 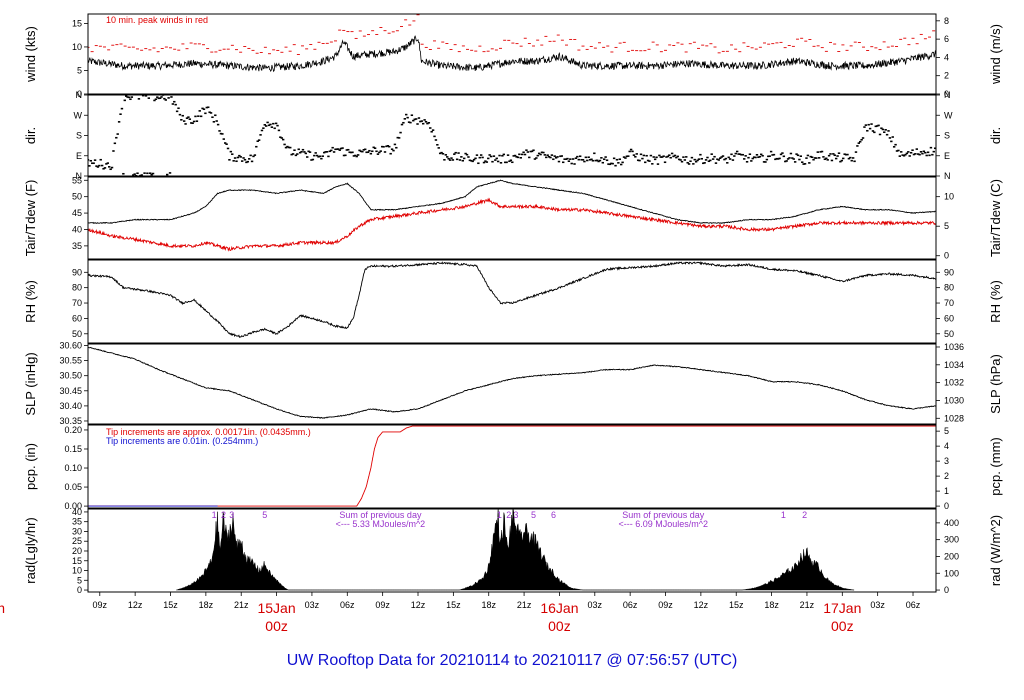 What do you see at coordinates (947, 556) in the screenshot?
I see `right-axis-rad: 0 100 200 300 400` at bounding box center [947, 556].